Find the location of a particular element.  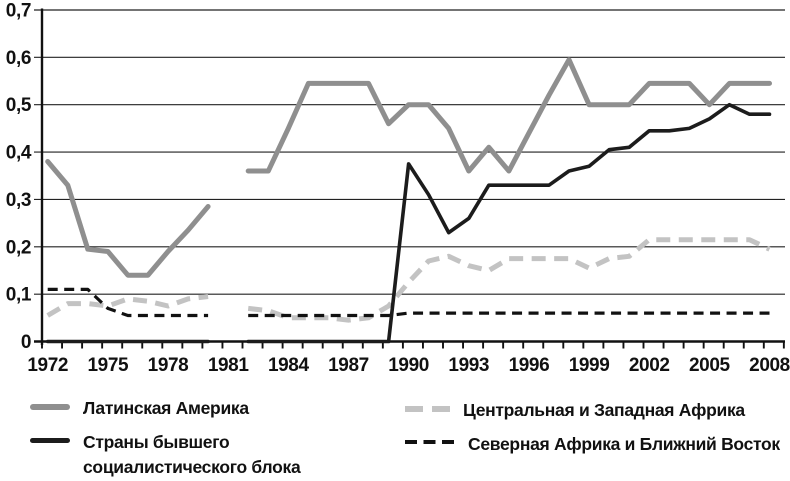

legend-item-socialist-bloc: Страны бывшего социалистического блока is located at coordinates (195, 455).